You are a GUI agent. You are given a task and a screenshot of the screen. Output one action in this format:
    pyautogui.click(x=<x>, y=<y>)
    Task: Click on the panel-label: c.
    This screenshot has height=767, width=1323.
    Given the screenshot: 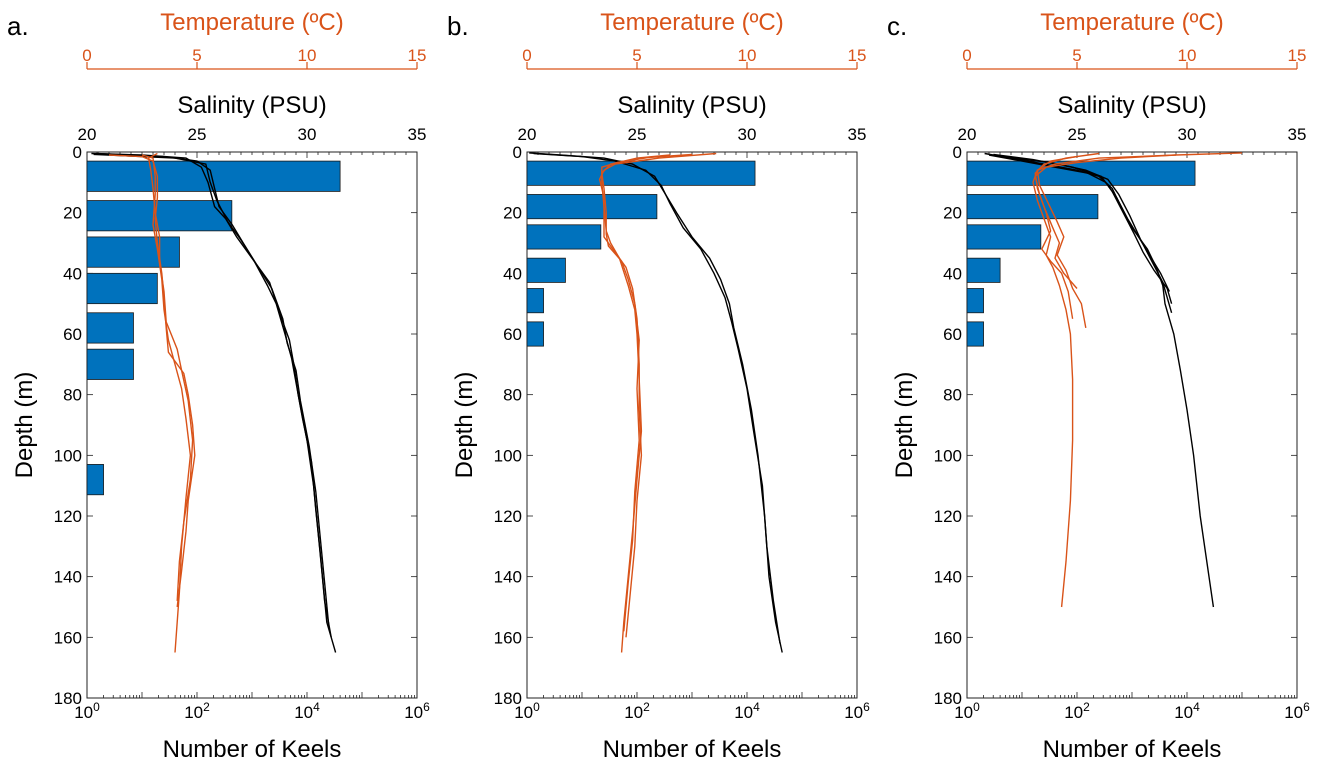 What is the action you would take?
    pyautogui.click(x=897, y=26)
    